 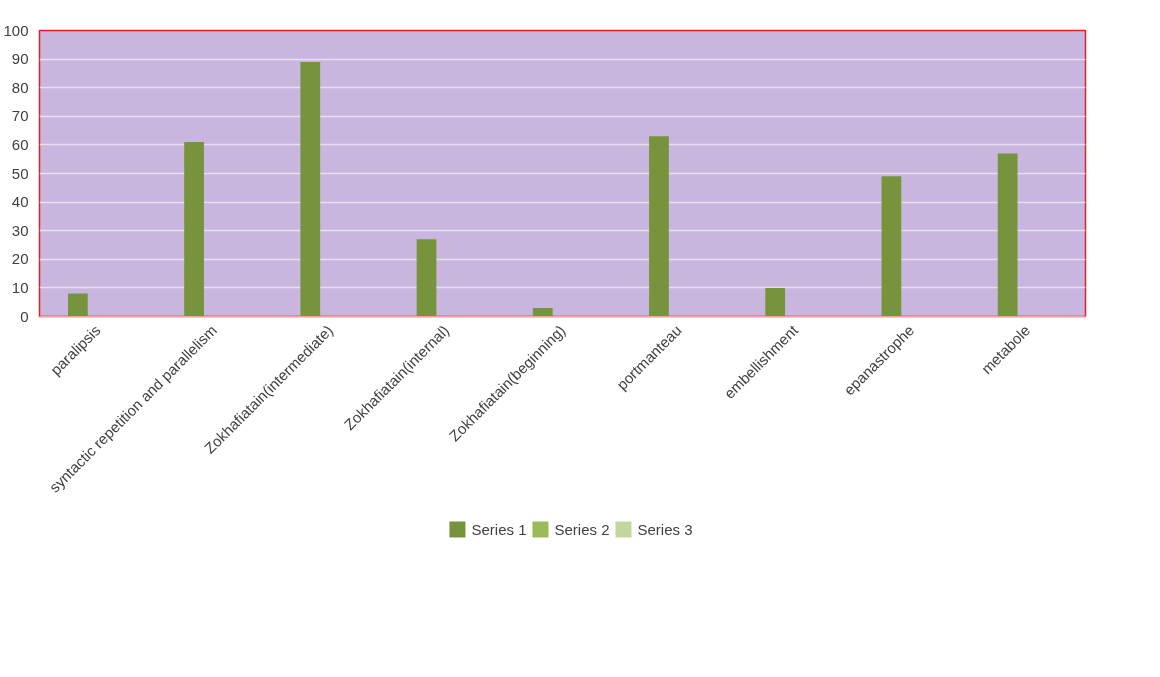 What do you see at coordinates (20, 259) in the screenshot?
I see `y-tick-label: 20` at bounding box center [20, 259].